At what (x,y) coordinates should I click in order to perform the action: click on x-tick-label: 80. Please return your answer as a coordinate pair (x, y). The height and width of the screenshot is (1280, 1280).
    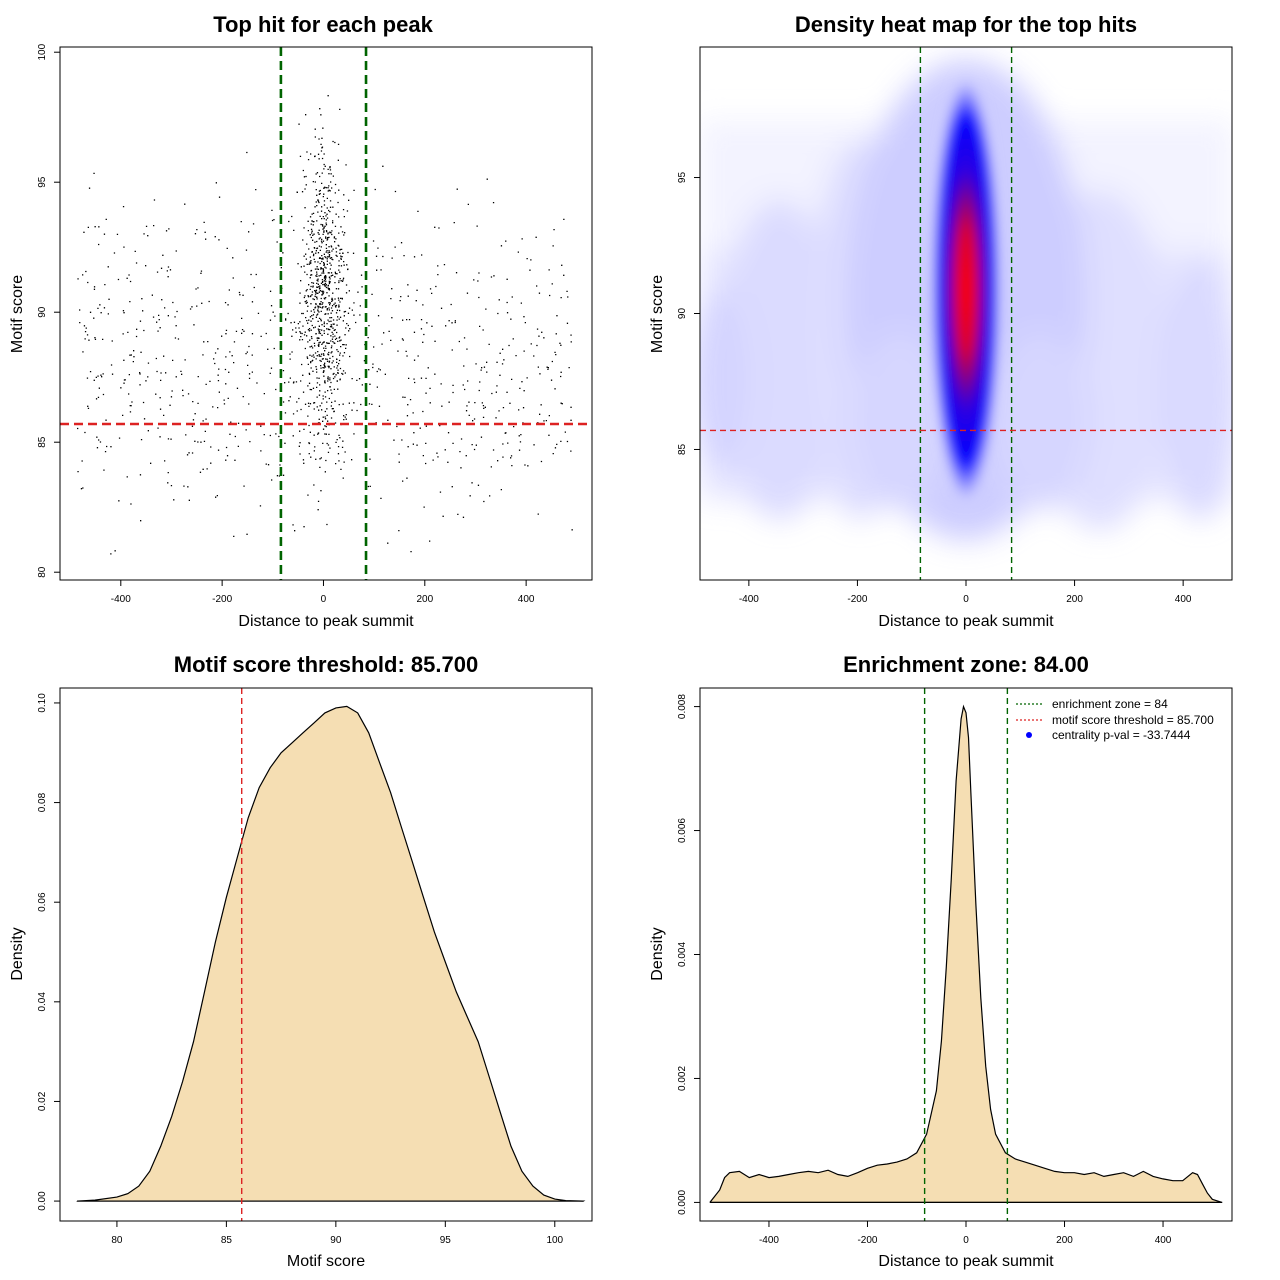
    Looking at the image, I should click on (117, 1240).